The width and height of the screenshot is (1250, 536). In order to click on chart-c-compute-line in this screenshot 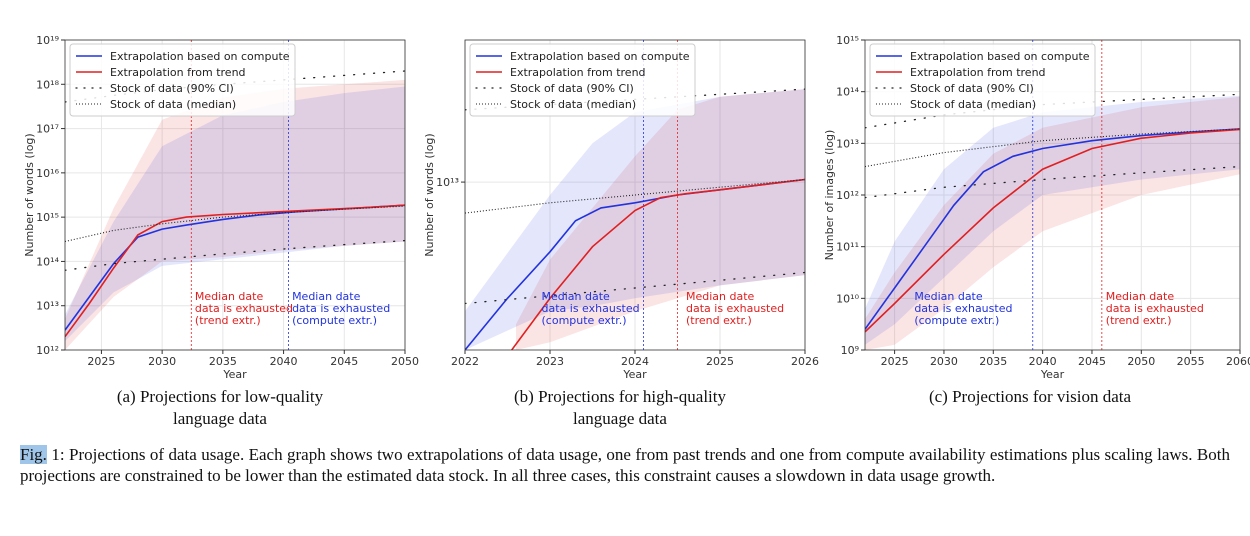, I will do `click(1052, 229)`.